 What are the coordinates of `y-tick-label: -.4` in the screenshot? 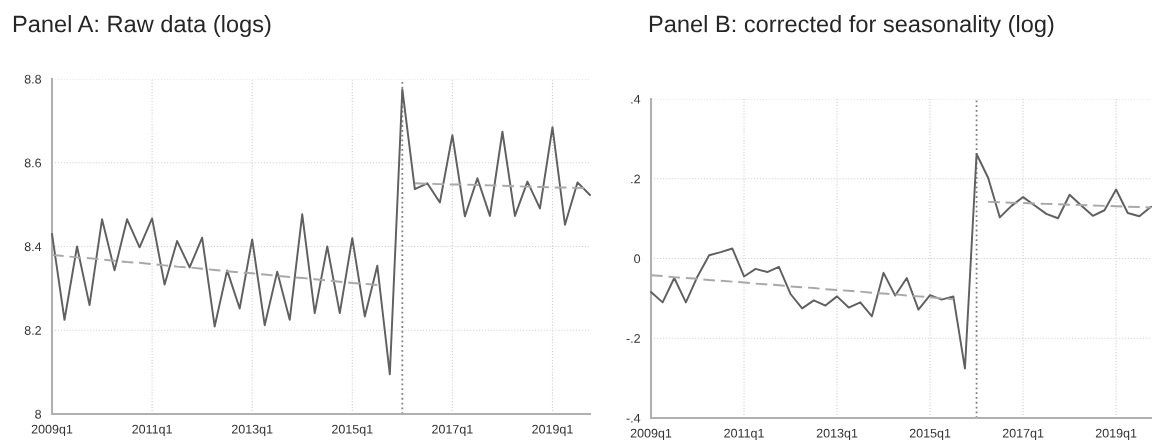 It's located at (633, 418).